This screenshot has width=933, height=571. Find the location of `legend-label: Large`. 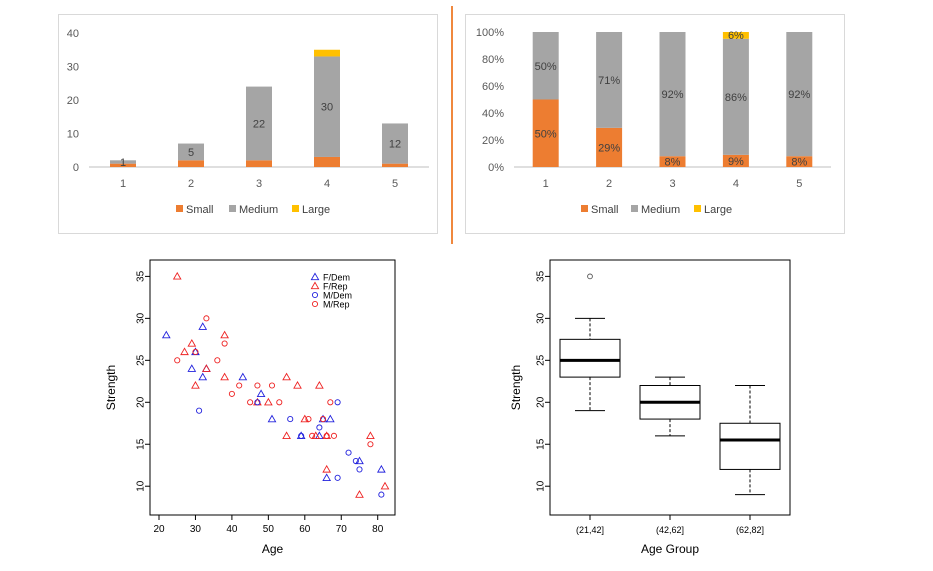

legend-label: Large is located at coordinates (718, 210).